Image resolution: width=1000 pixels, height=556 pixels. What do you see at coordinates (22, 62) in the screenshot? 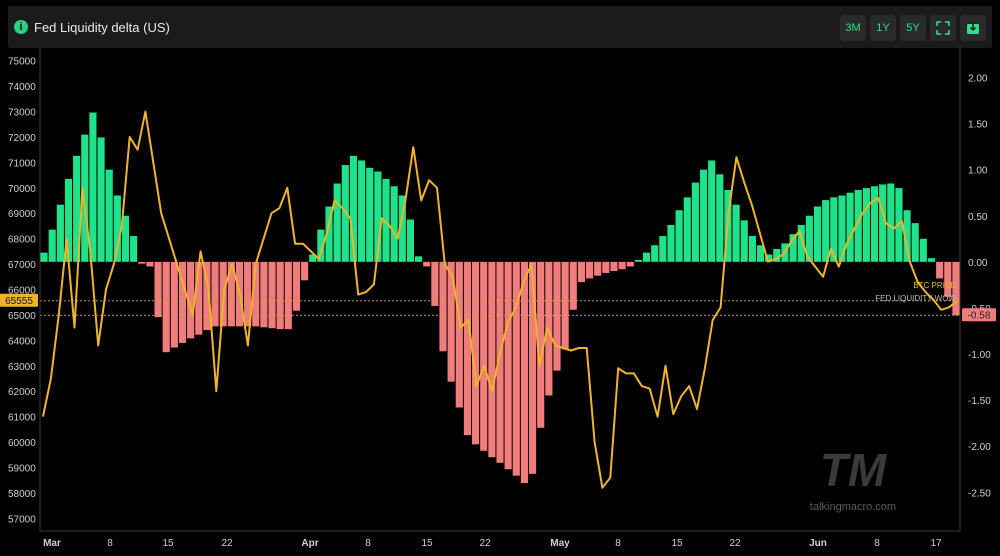
I see `left-tick-label: 75000` at bounding box center [22, 62].